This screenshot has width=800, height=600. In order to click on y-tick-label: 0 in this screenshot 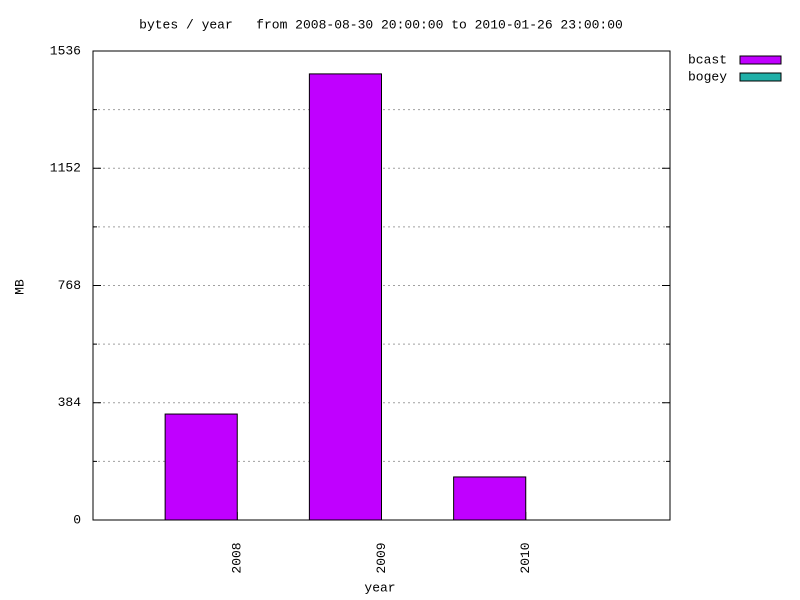, I will do `click(77, 519)`.